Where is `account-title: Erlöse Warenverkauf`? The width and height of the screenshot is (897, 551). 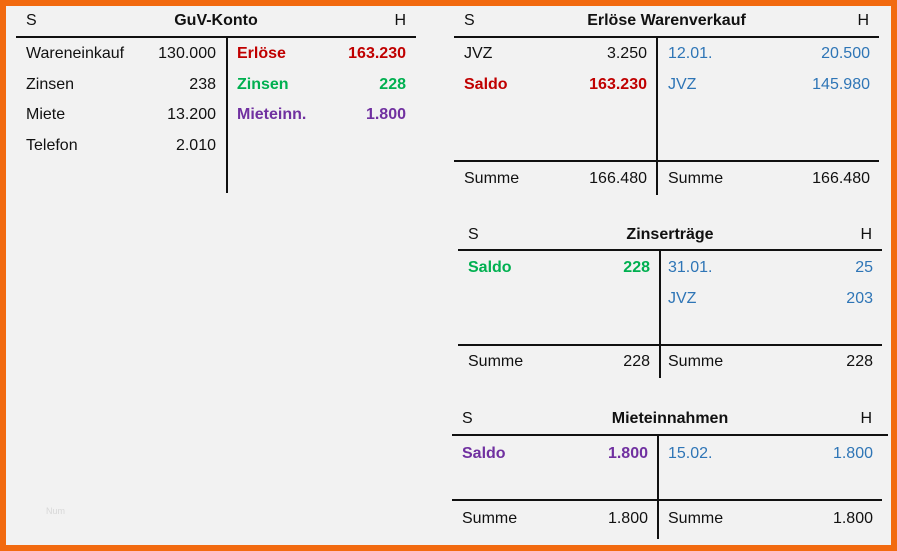
account-title: Erlöse Warenverkauf is located at coordinates (666, 20).